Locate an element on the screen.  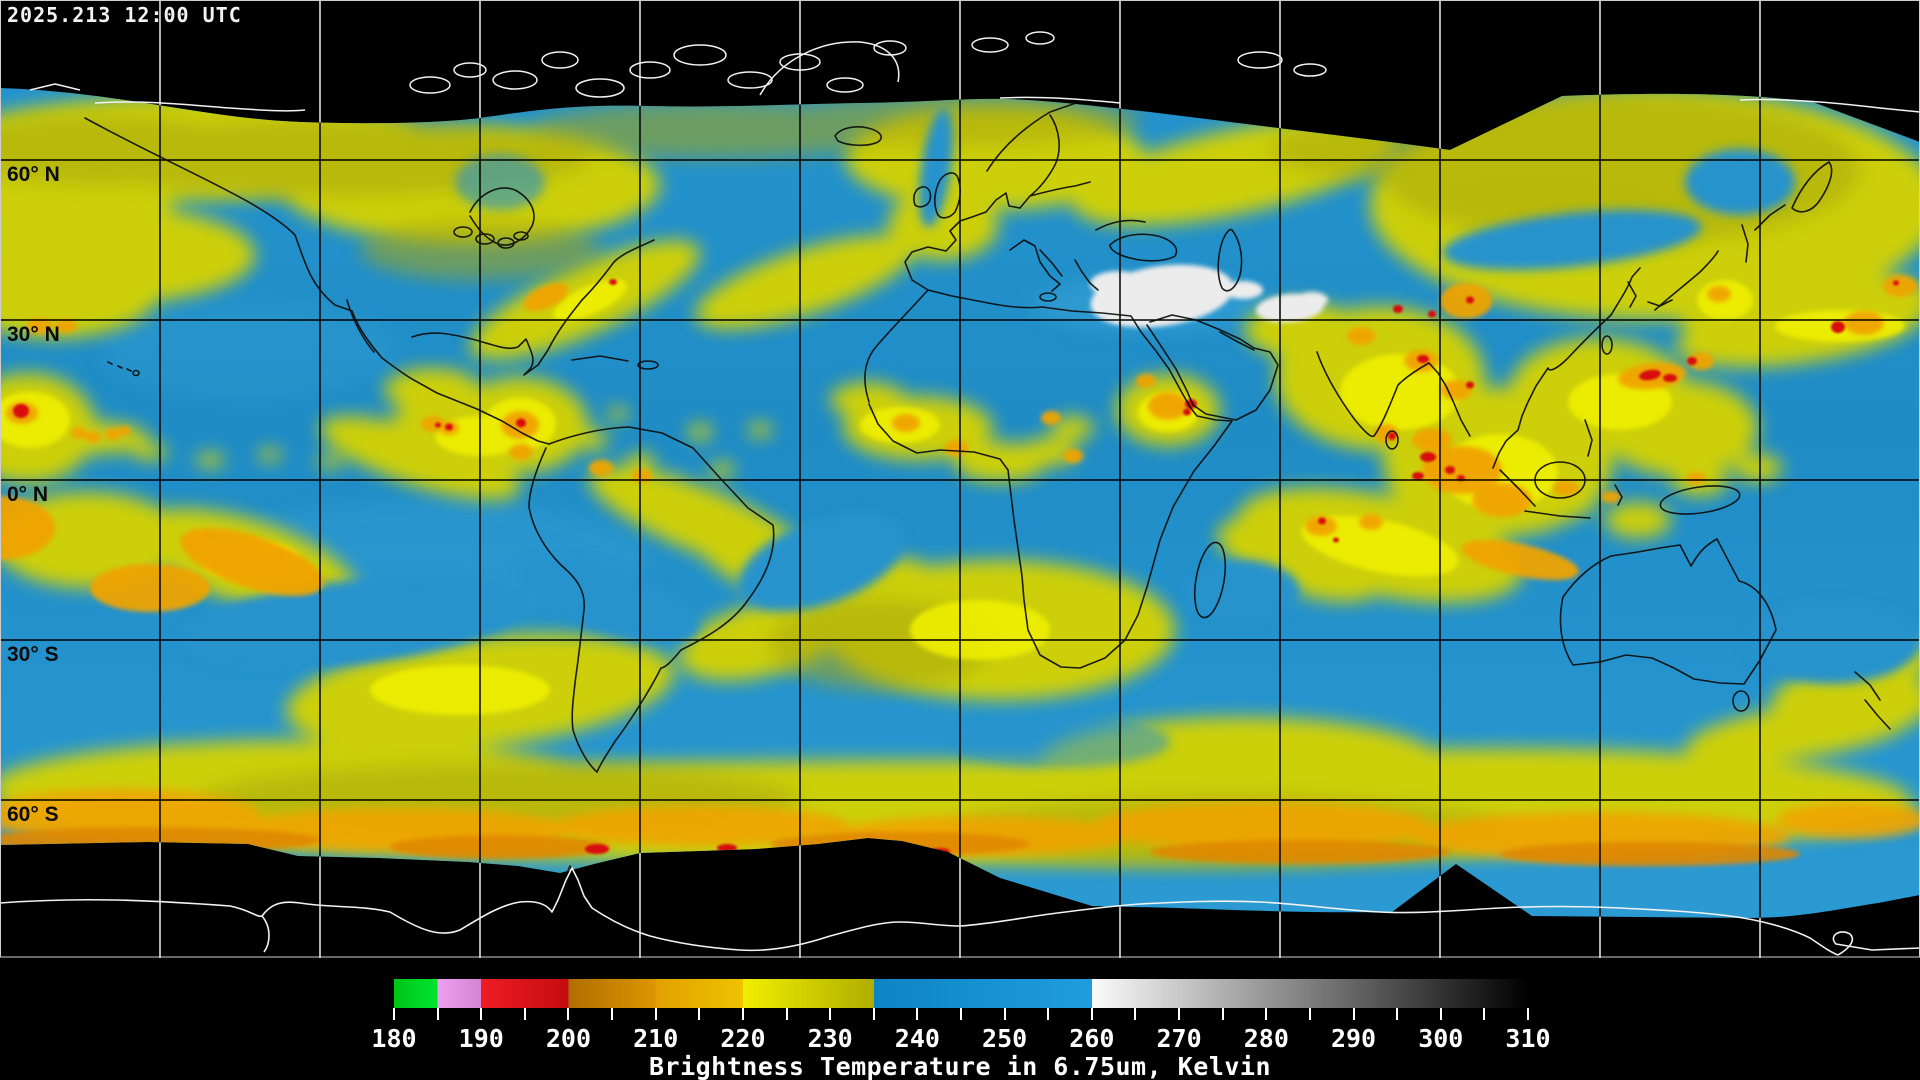
colorbar-tick-label: 310 is located at coordinates (1528, 1038).